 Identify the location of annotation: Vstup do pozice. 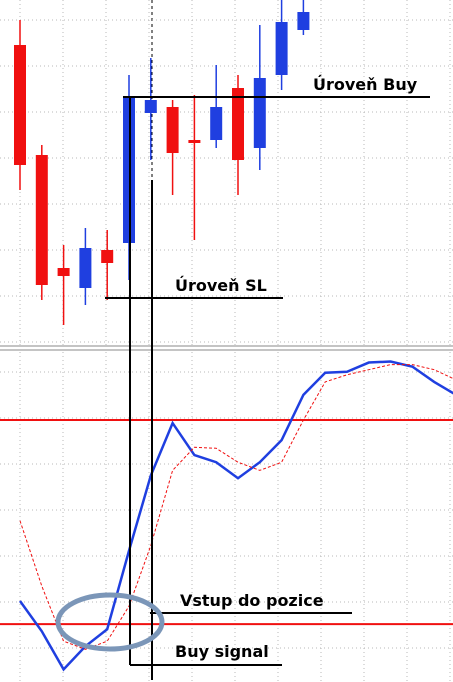
(252, 600).